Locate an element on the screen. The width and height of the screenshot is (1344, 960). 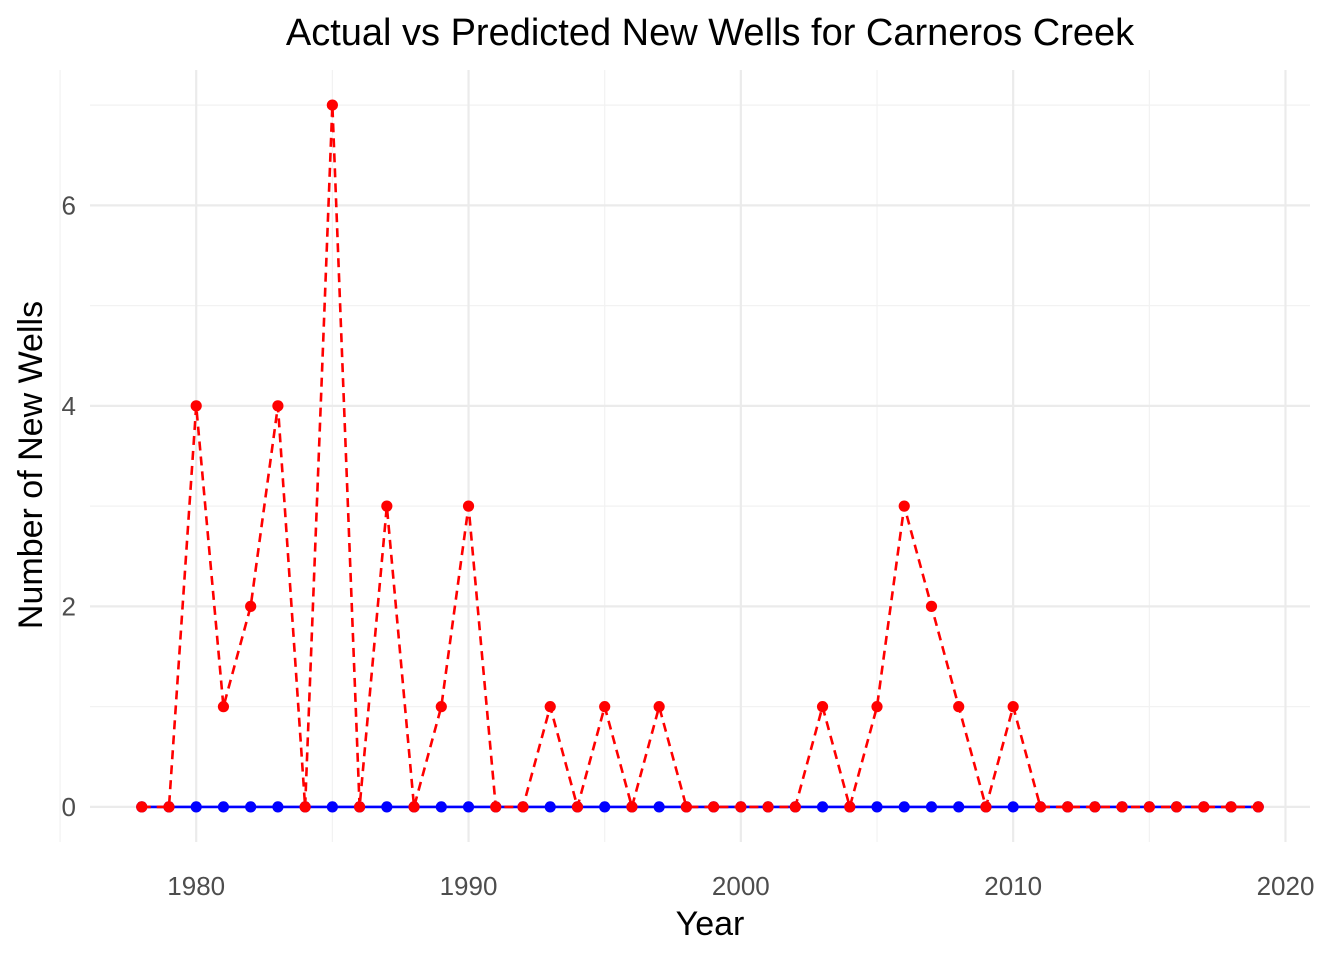
x-tick-label: 2020 is located at coordinates (1286, 886).